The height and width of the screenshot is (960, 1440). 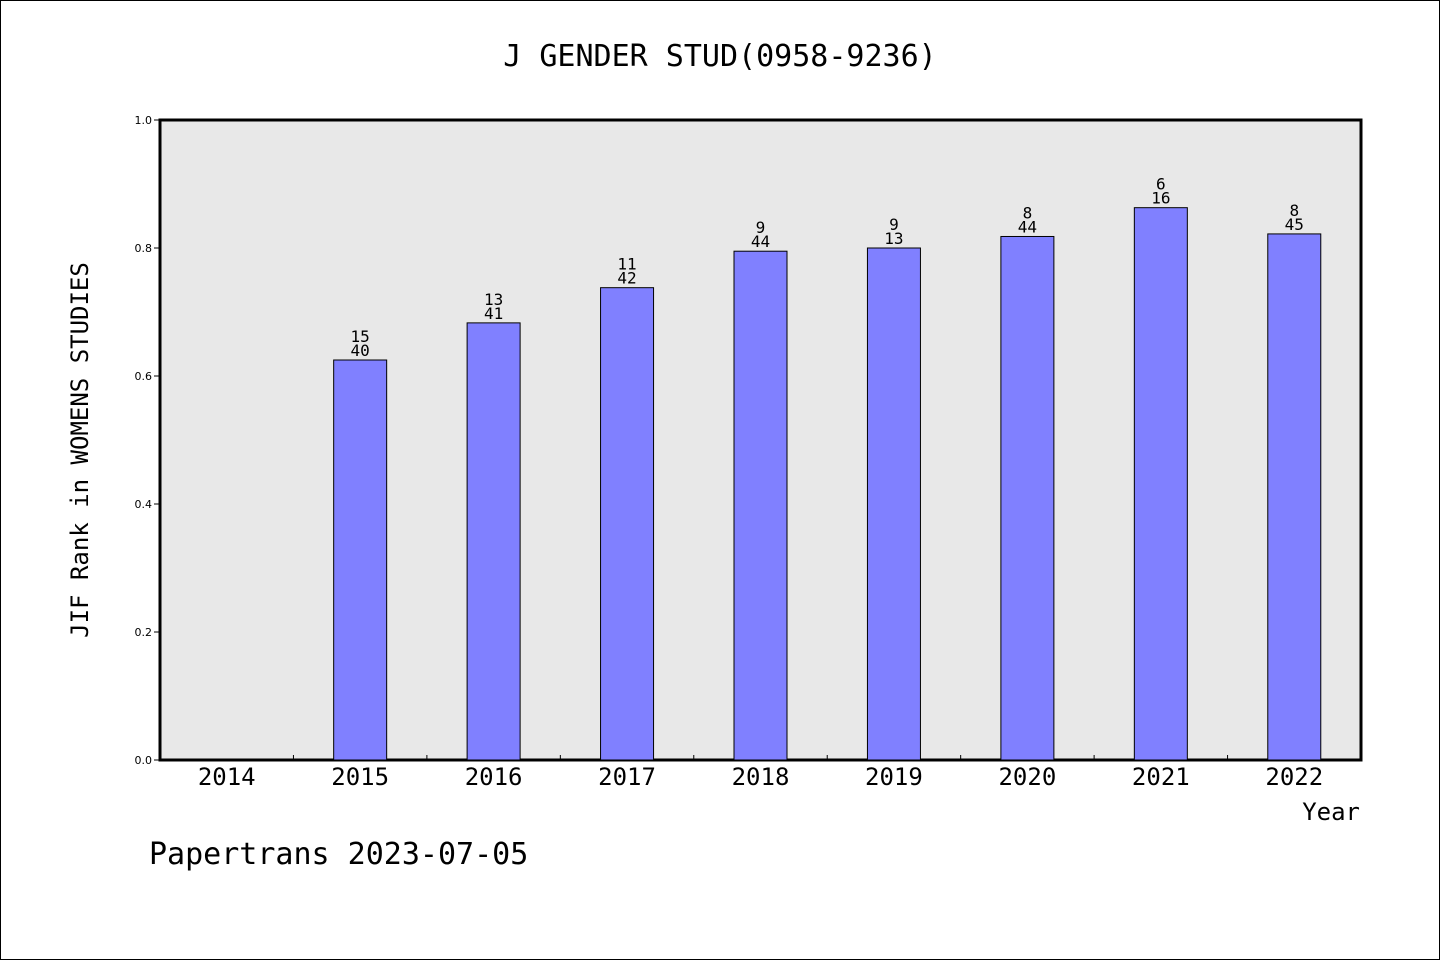 What do you see at coordinates (144, 760) in the screenshot?
I see `y-tick-label: 0.0` at bounding box center [144, 760].